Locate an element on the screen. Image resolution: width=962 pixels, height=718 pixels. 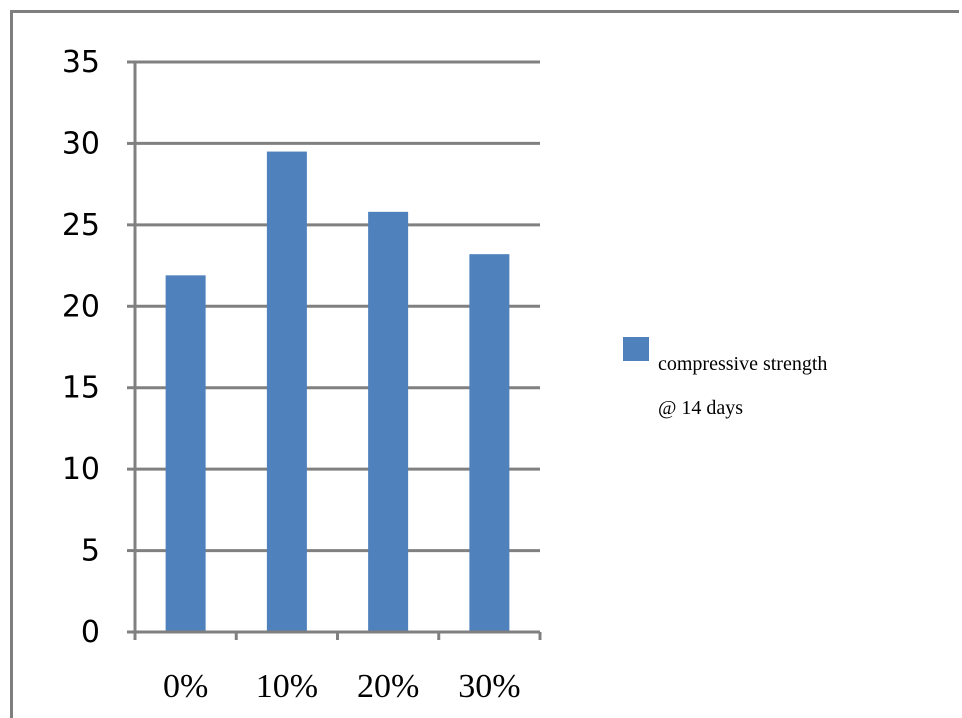
y-tick-label: 10 is located at coordinates (81, 469).